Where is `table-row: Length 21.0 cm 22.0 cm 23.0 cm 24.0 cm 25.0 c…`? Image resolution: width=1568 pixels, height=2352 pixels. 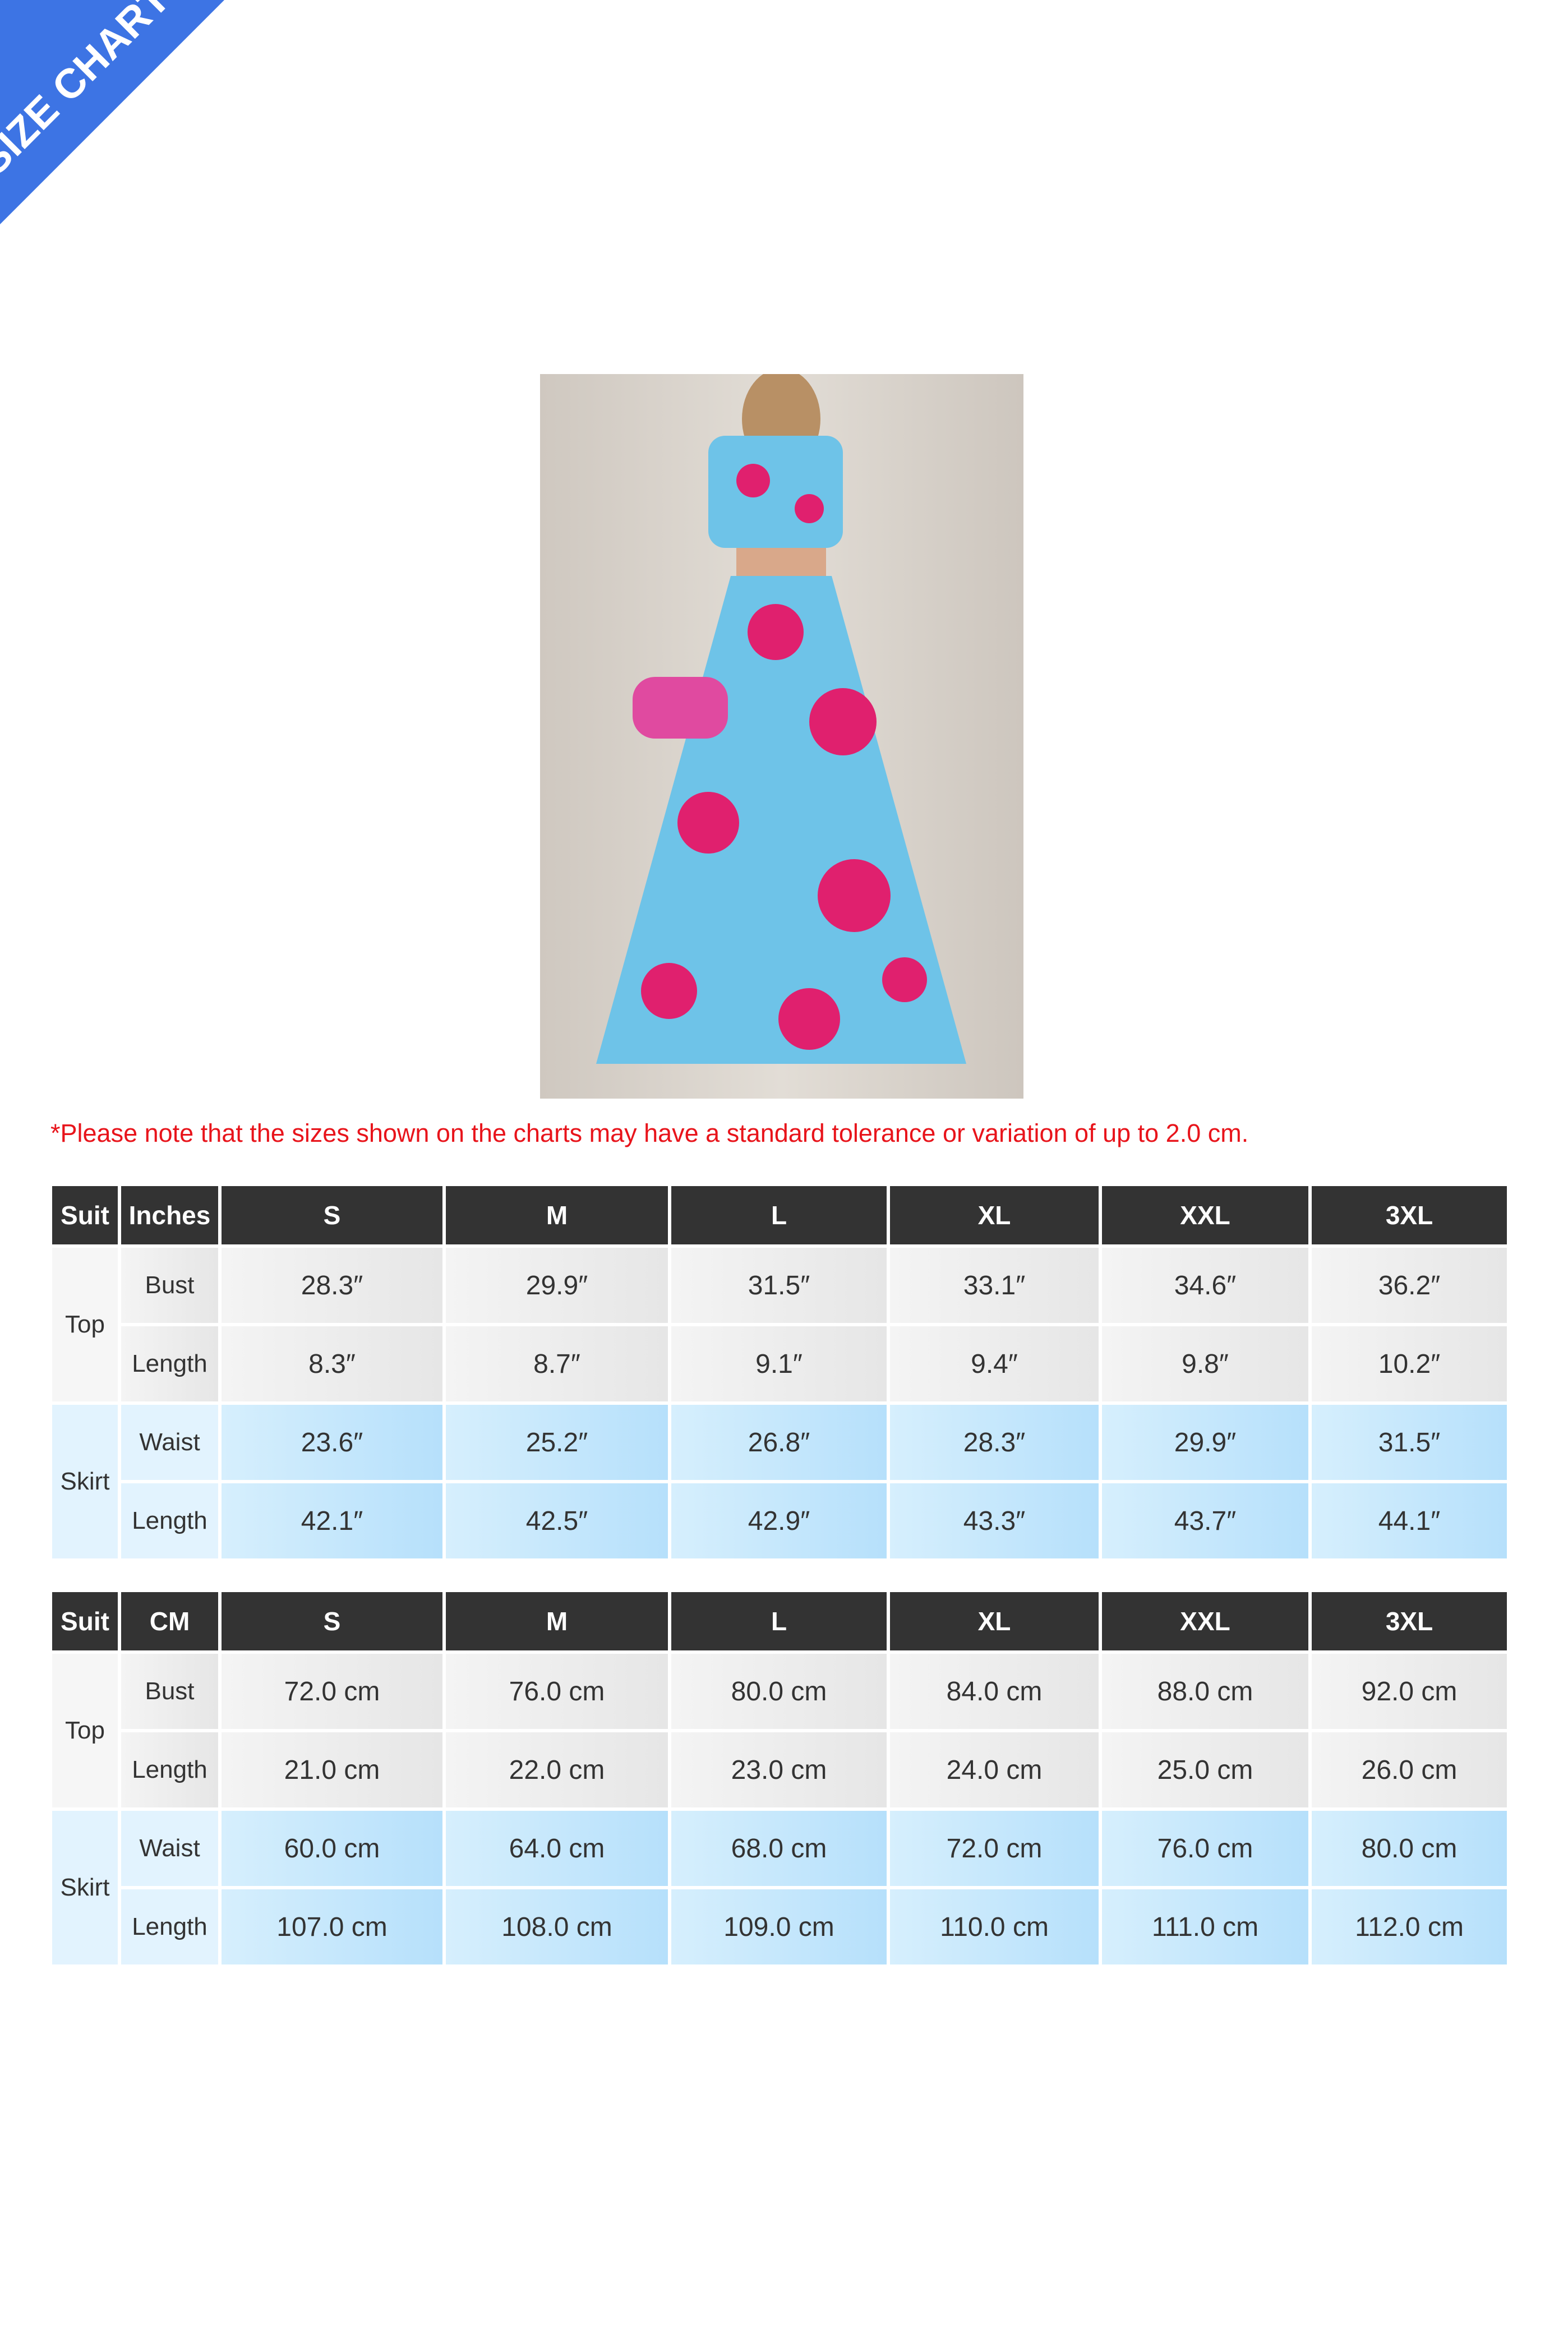
table-row: Length 21.0 cm 22.0 cm 23.0 cm 24.0 cm 25.0 c… is located at coordinates (779, 1769).